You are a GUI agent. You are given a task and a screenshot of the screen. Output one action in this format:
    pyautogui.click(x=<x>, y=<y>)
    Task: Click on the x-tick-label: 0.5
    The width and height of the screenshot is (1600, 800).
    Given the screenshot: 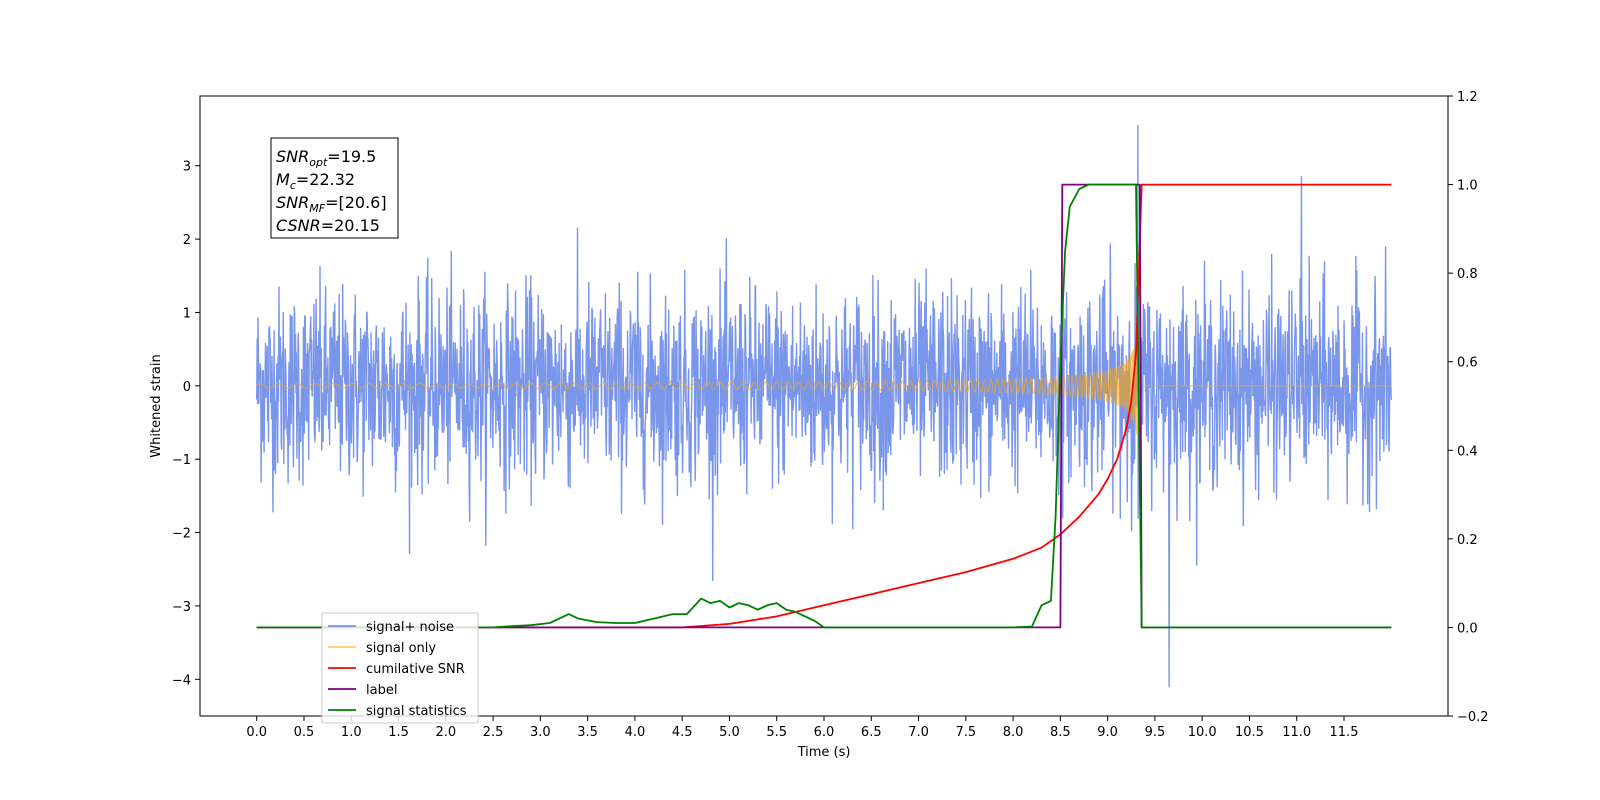 What is the action you would take?
    pyautogui.click(x=304, y=732)
    